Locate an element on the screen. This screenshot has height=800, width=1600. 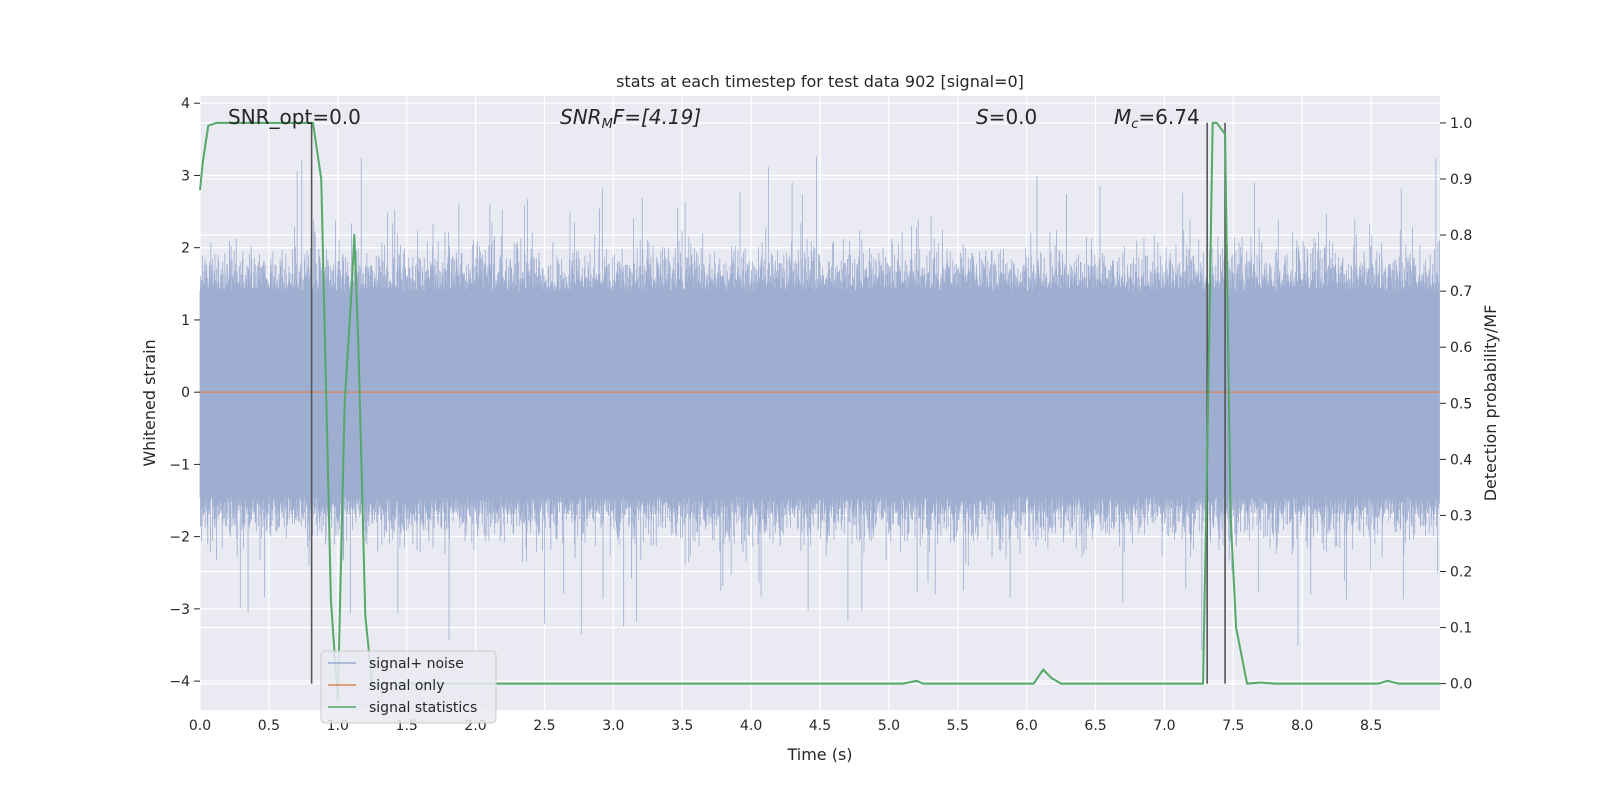
annotation-s: S=0.0 is located at coordinates (1006, 117).